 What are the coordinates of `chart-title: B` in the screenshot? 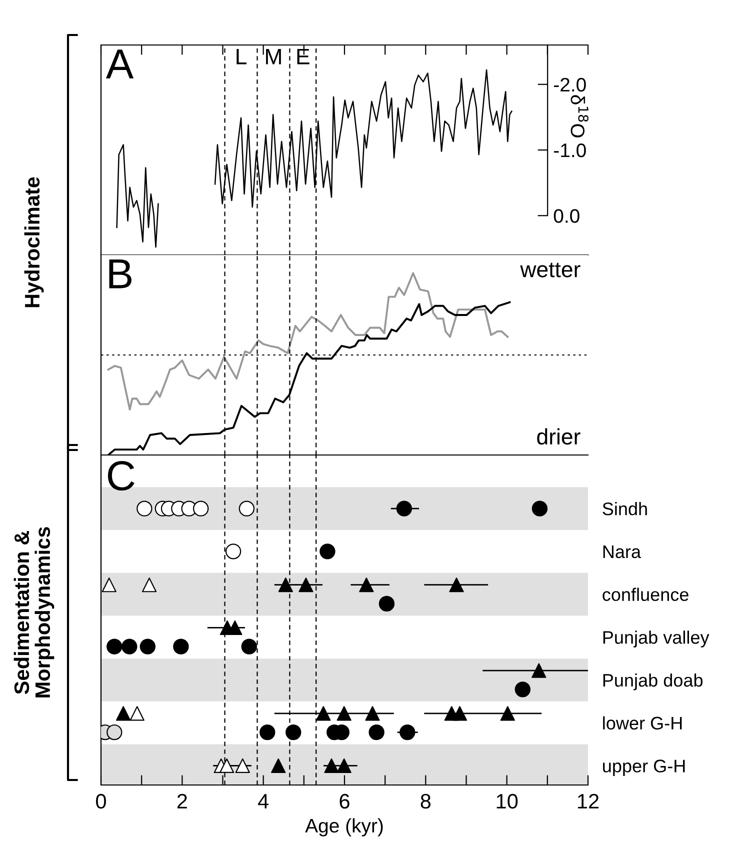 It's located at (120, 274).